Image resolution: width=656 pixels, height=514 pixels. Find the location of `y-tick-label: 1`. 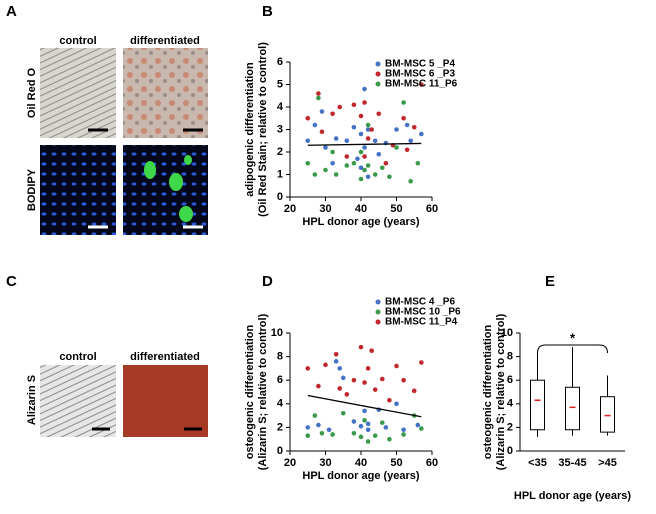

y-tick-label: 1 is located at coordinates (280, 174).